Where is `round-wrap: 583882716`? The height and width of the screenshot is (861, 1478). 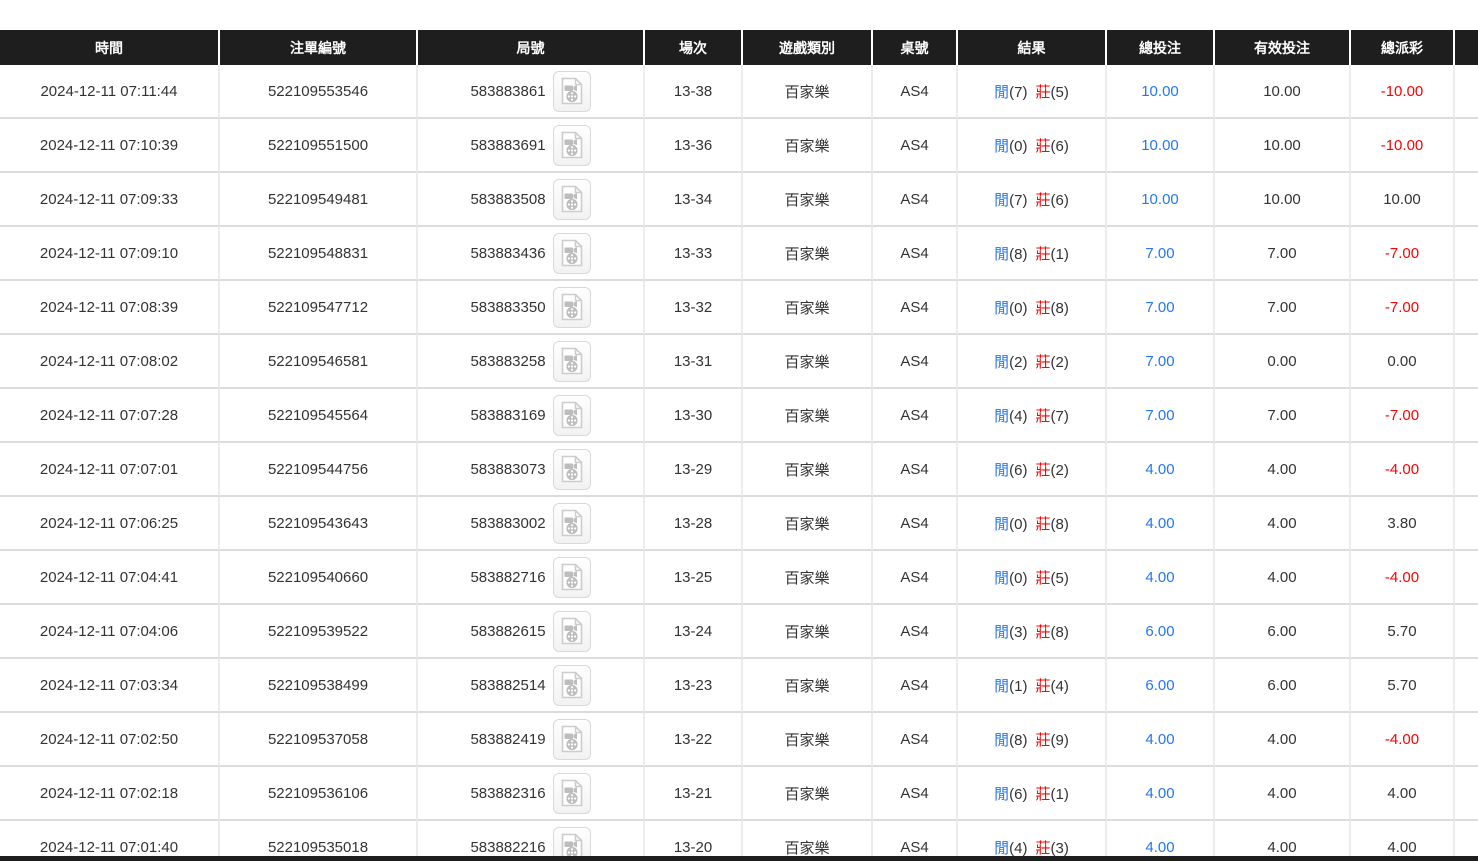
round-wrap: 583882716 is located at coordinates (530, 577).